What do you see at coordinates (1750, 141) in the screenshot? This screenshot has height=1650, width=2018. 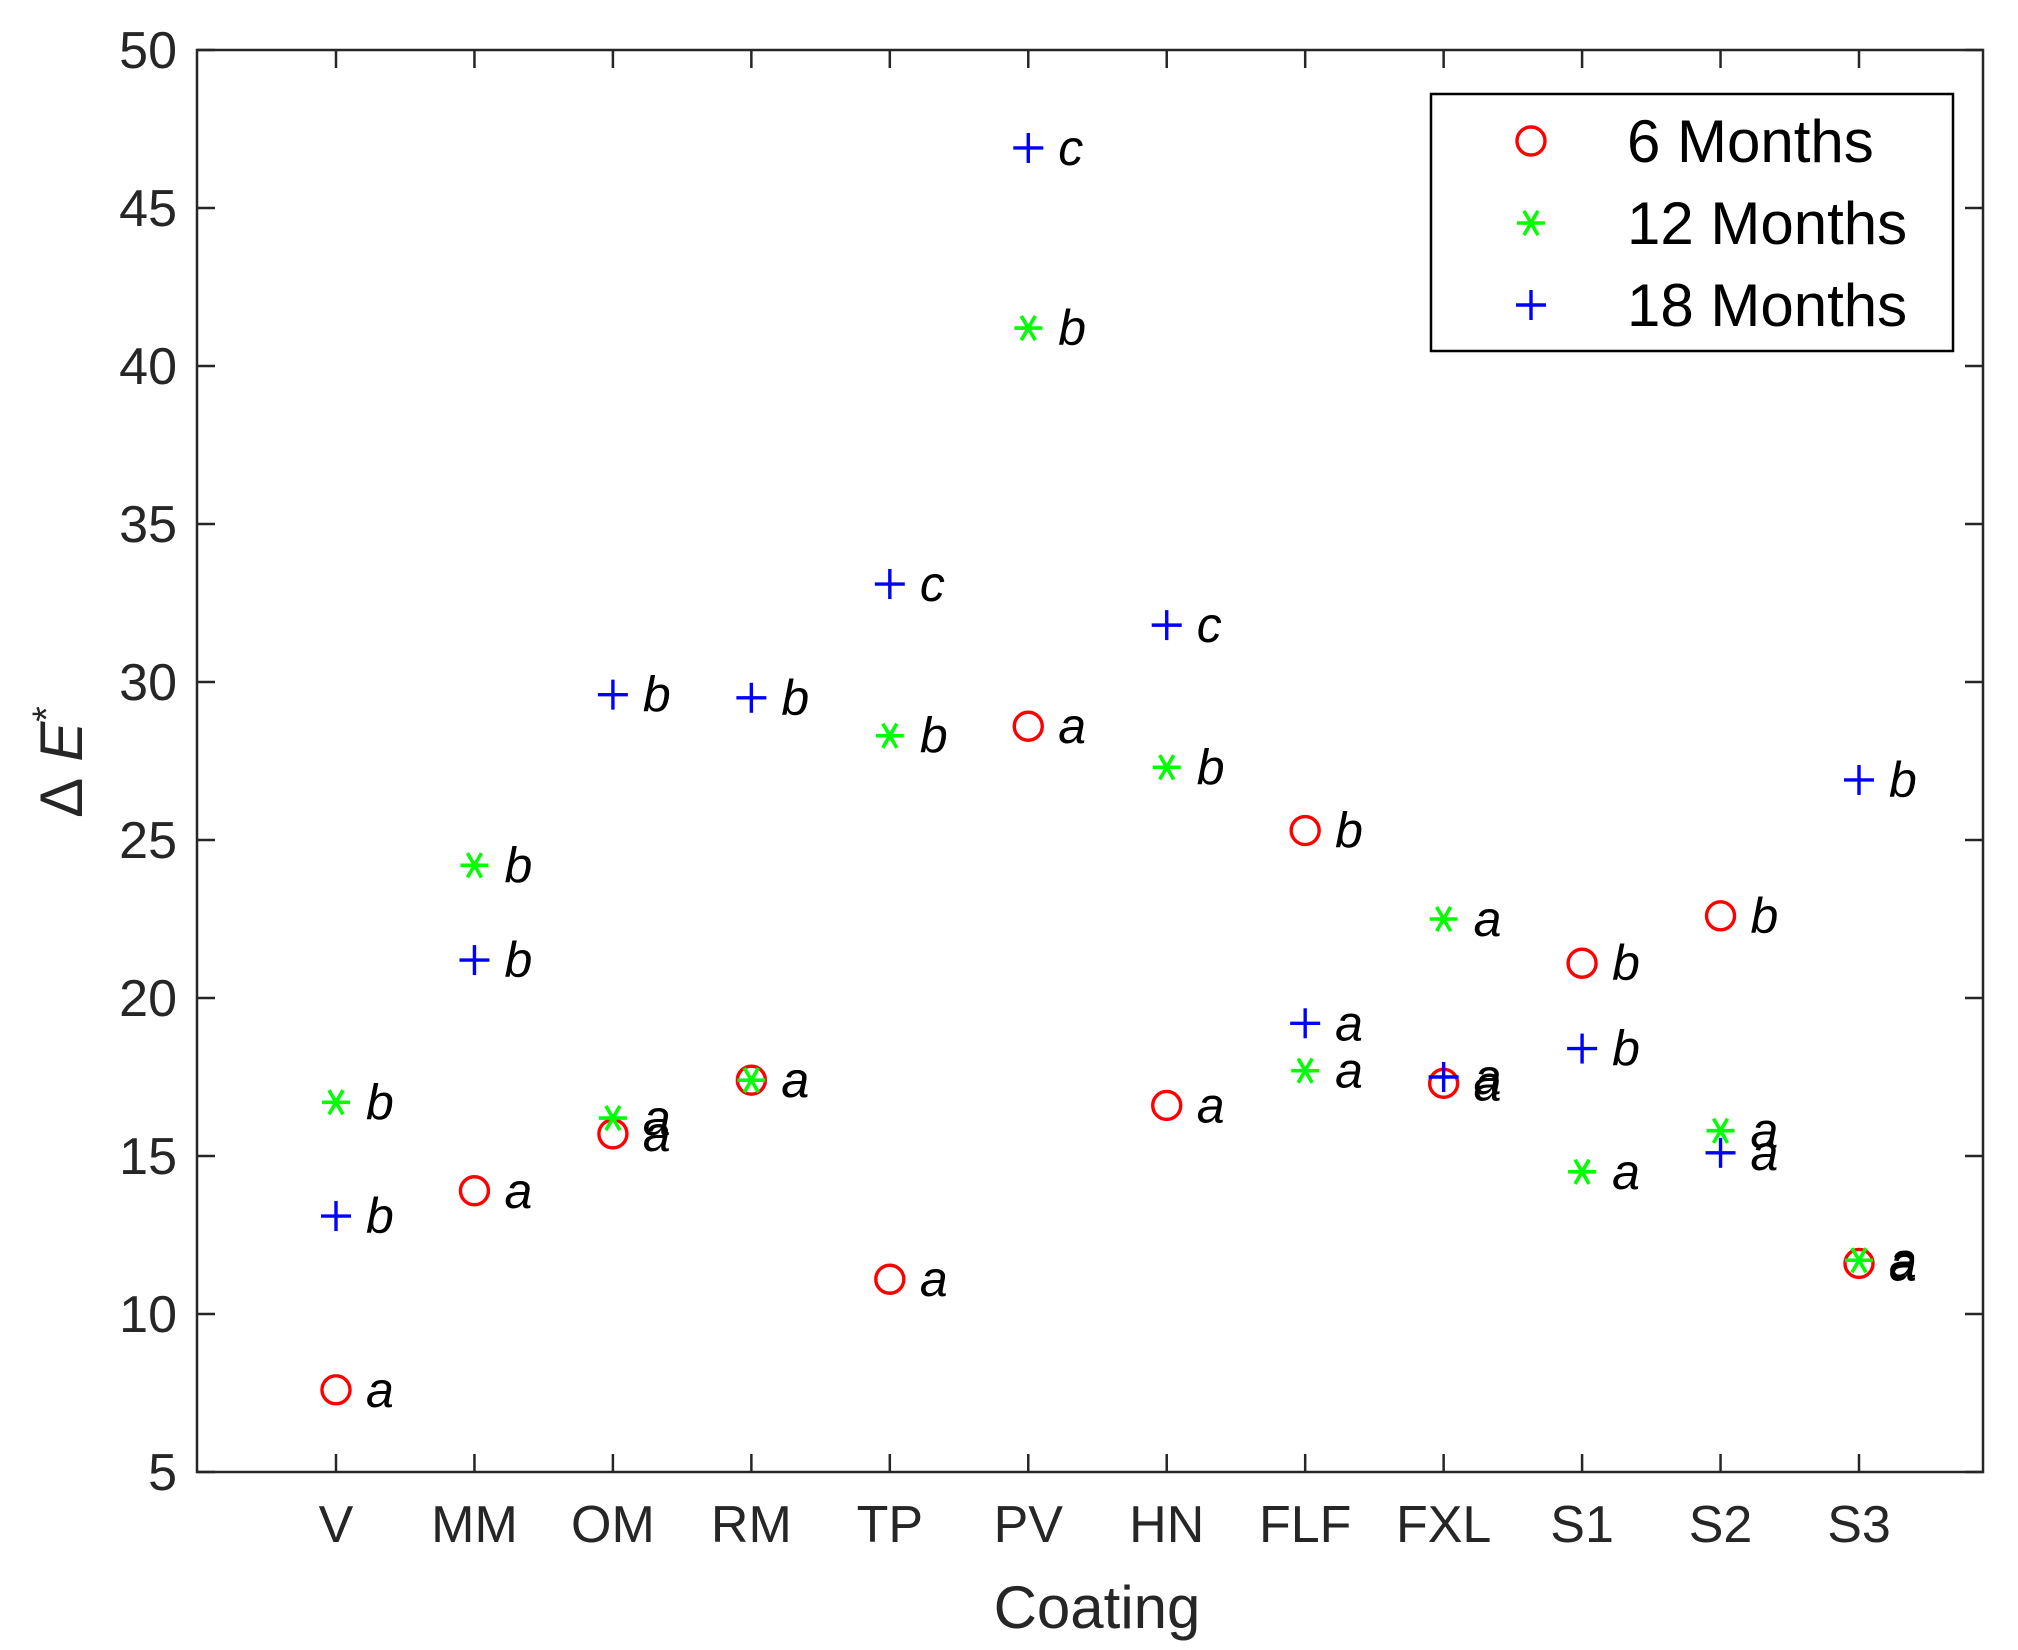 I see `legend-label: 6 Months` at bounding box center [1750, 141].